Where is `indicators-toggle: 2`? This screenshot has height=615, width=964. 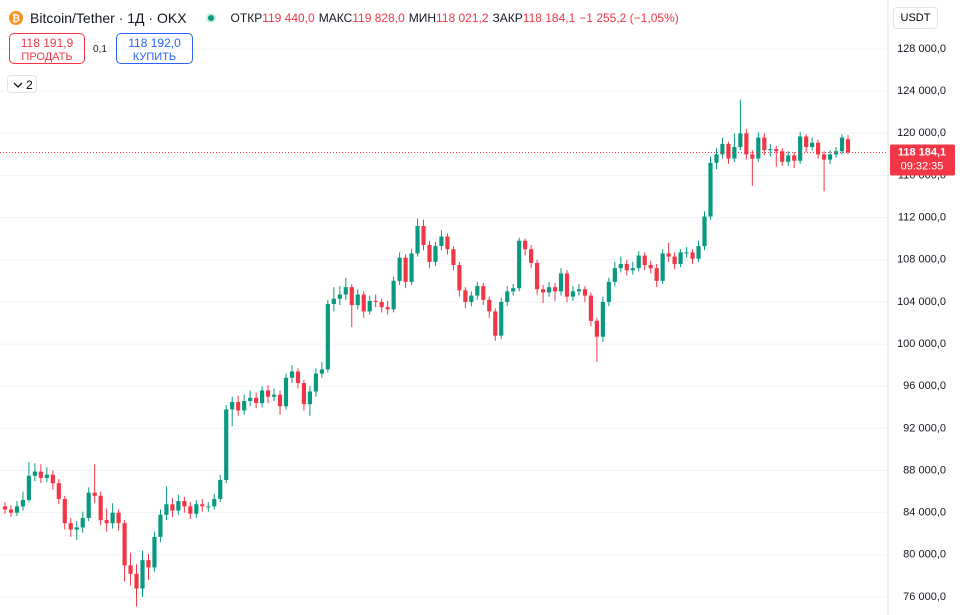 indicators-toggle: 2 is located at coordinates (22, 84).